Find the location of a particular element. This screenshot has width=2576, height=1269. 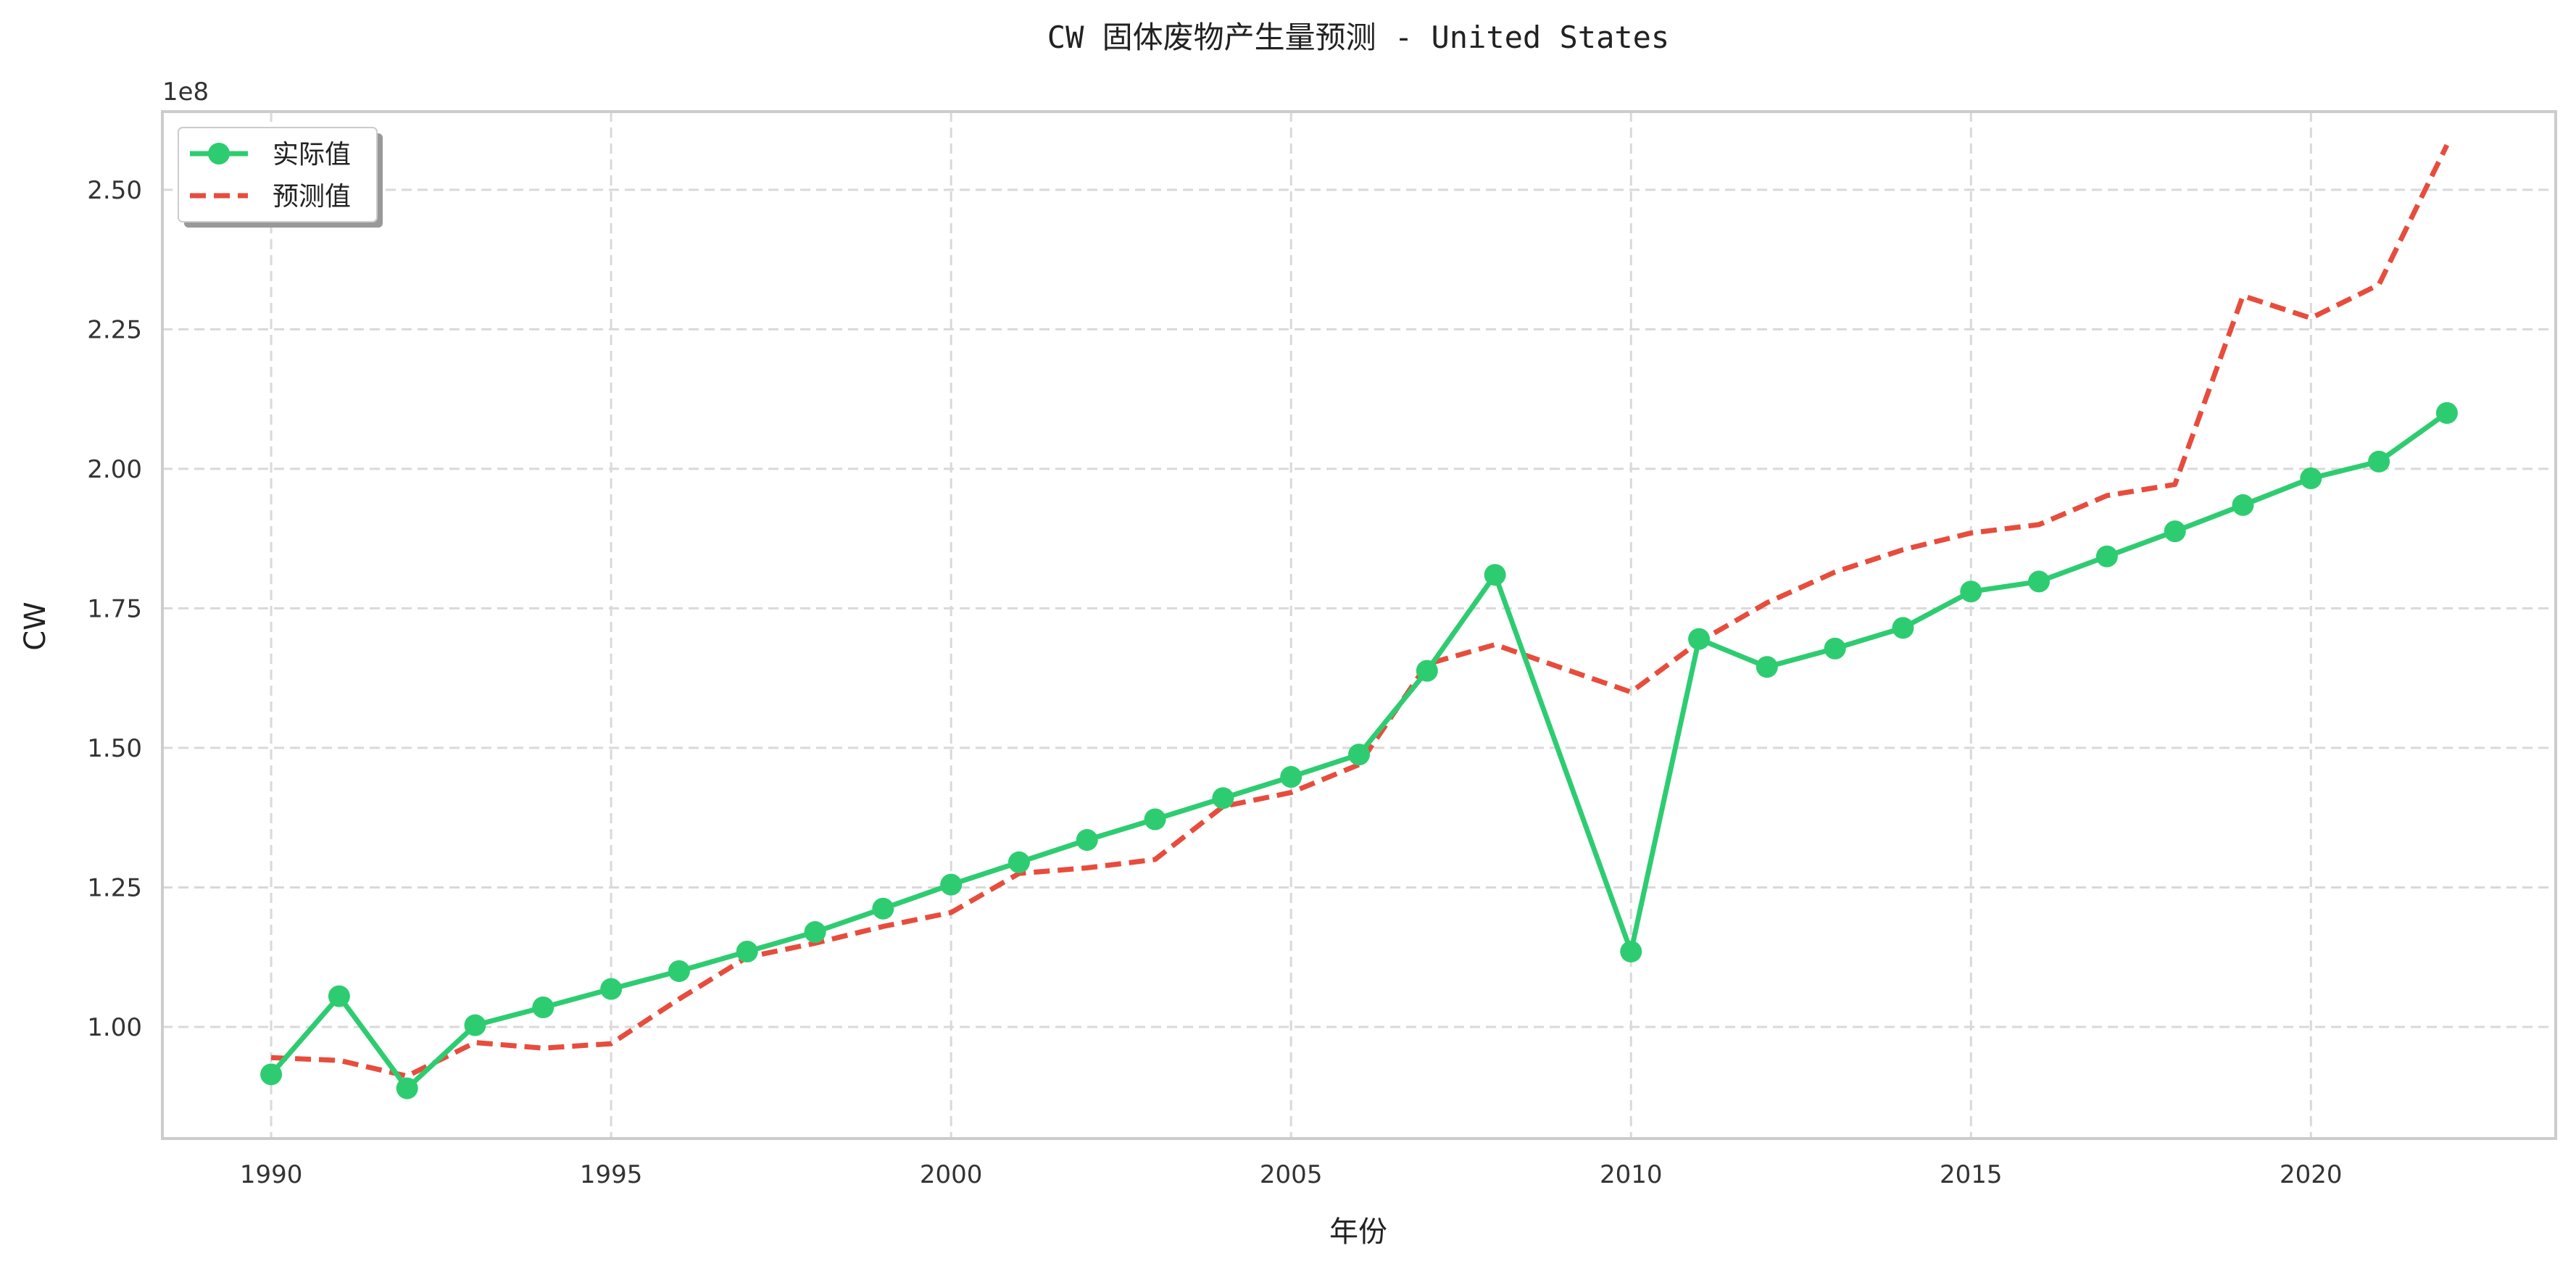

y-tick-label: 2.25 is located at coordinates (114, 330).